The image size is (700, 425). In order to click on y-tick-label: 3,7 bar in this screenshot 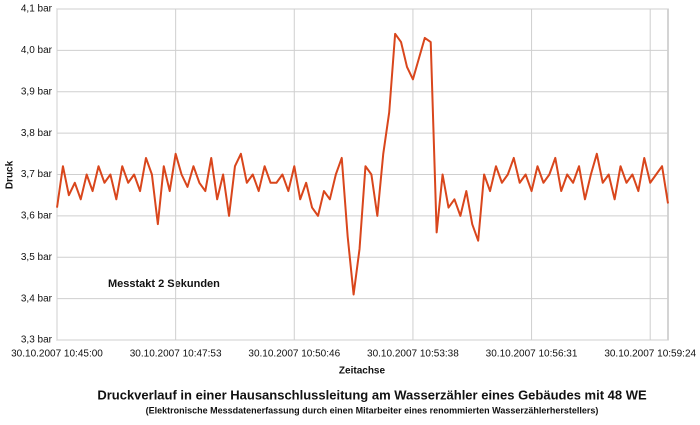, I will do `click(37, 174)`.